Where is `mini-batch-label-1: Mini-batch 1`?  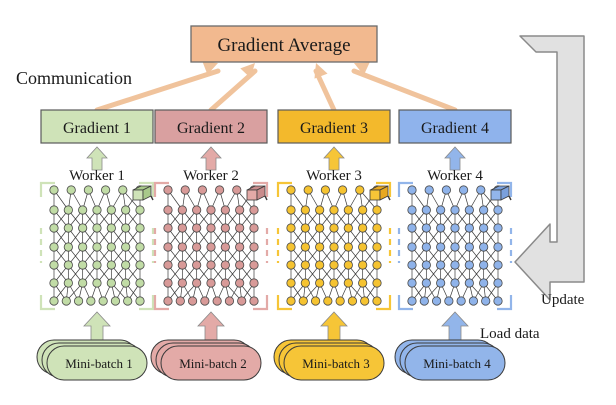 mini-batch-label-1: Mini-batch 1 is located at coordinates (99, 363).